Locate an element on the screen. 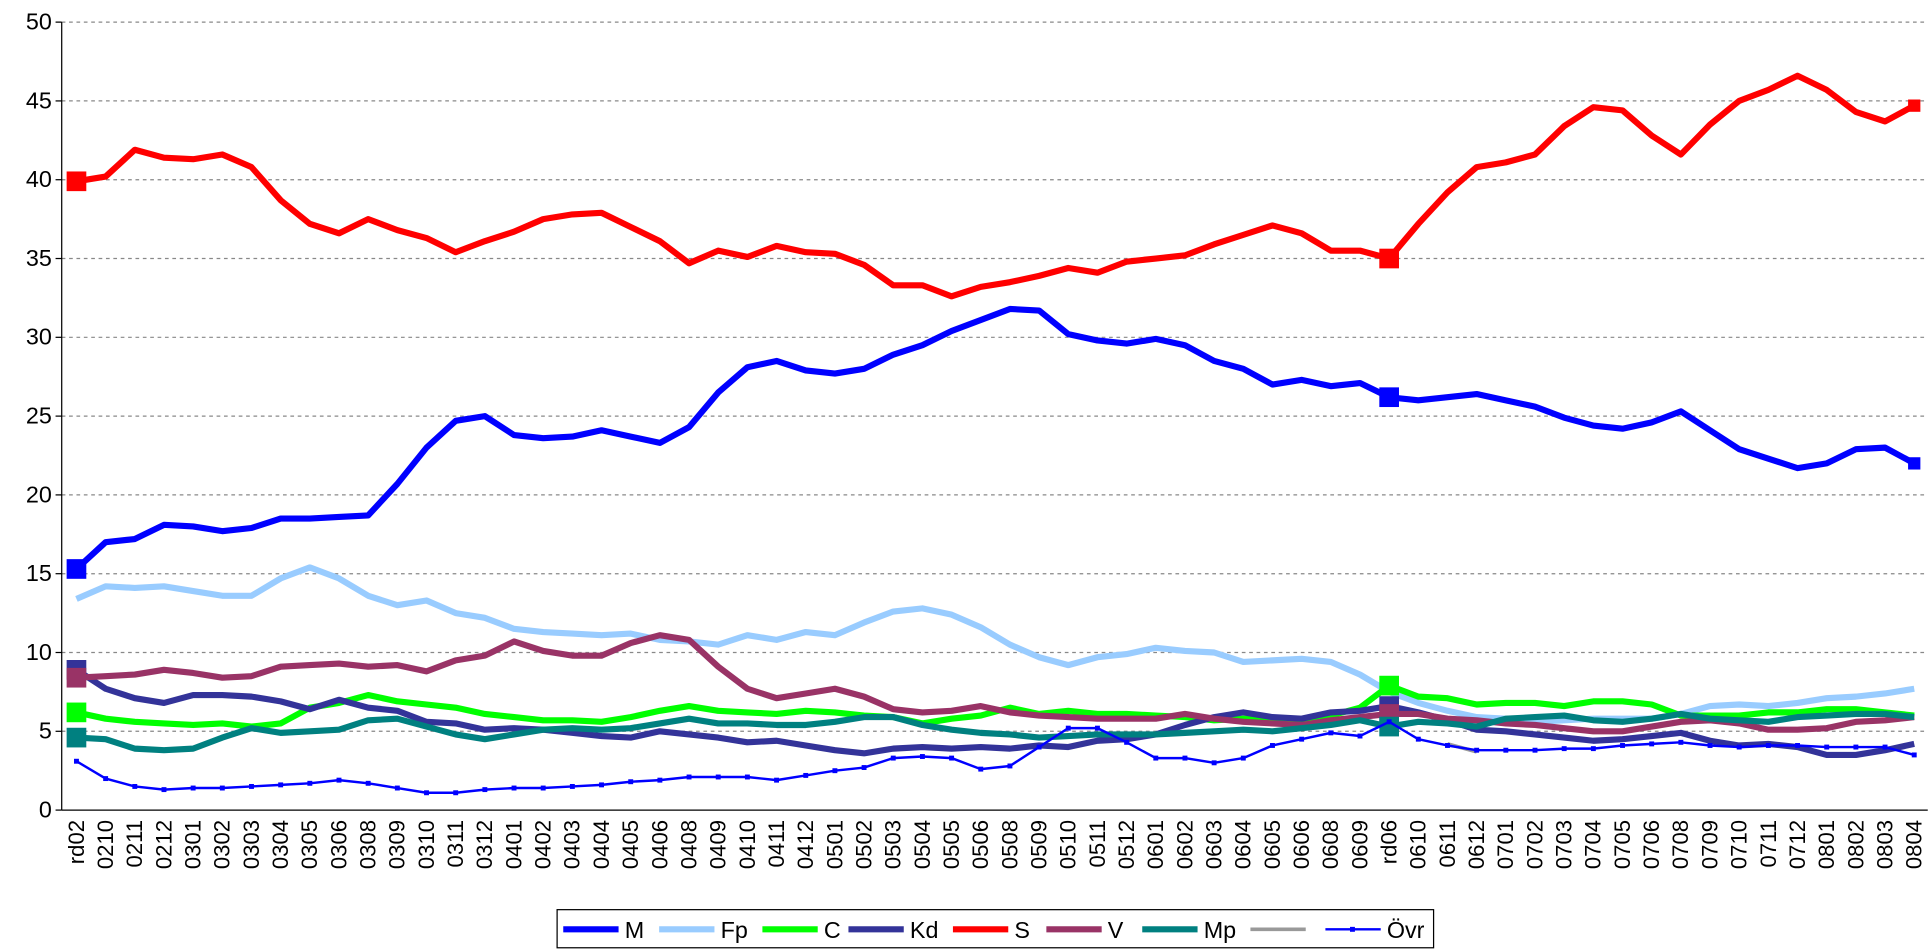  x-tick-label: 0303 is located at coordinates (251, 844).